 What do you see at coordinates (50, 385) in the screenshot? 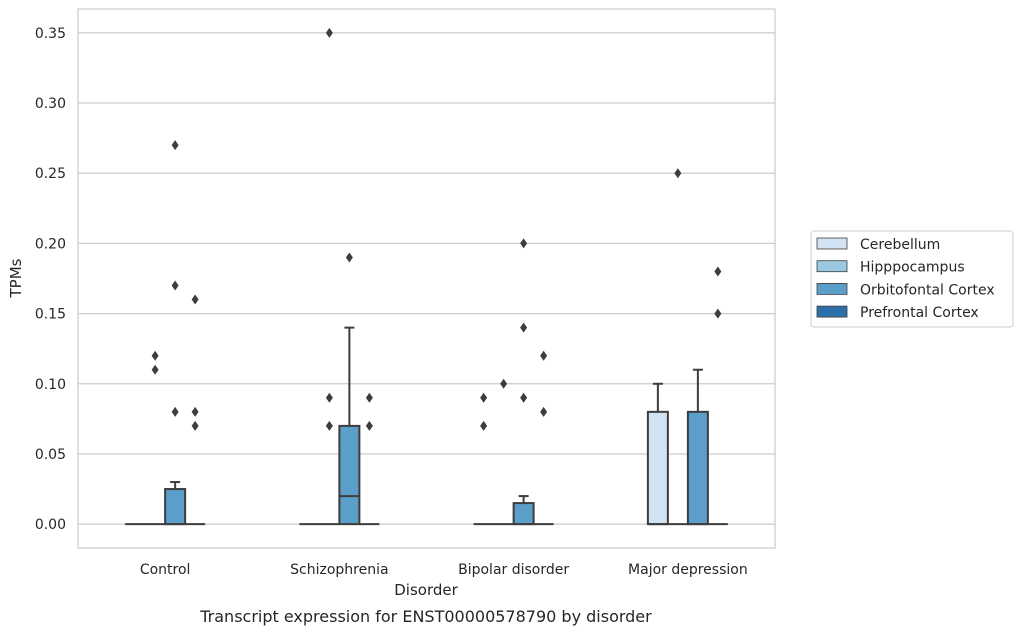
I see `y-tick-label: 0.10` at bounding box center [50, 385].